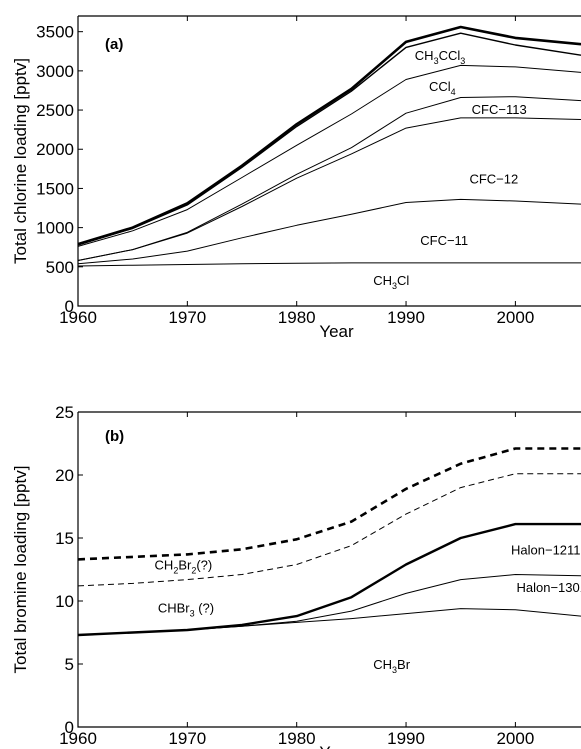 This screenshot has width=581, height=749. I want to click on series-annotation: CHBr3 (?), so click(186, 609).